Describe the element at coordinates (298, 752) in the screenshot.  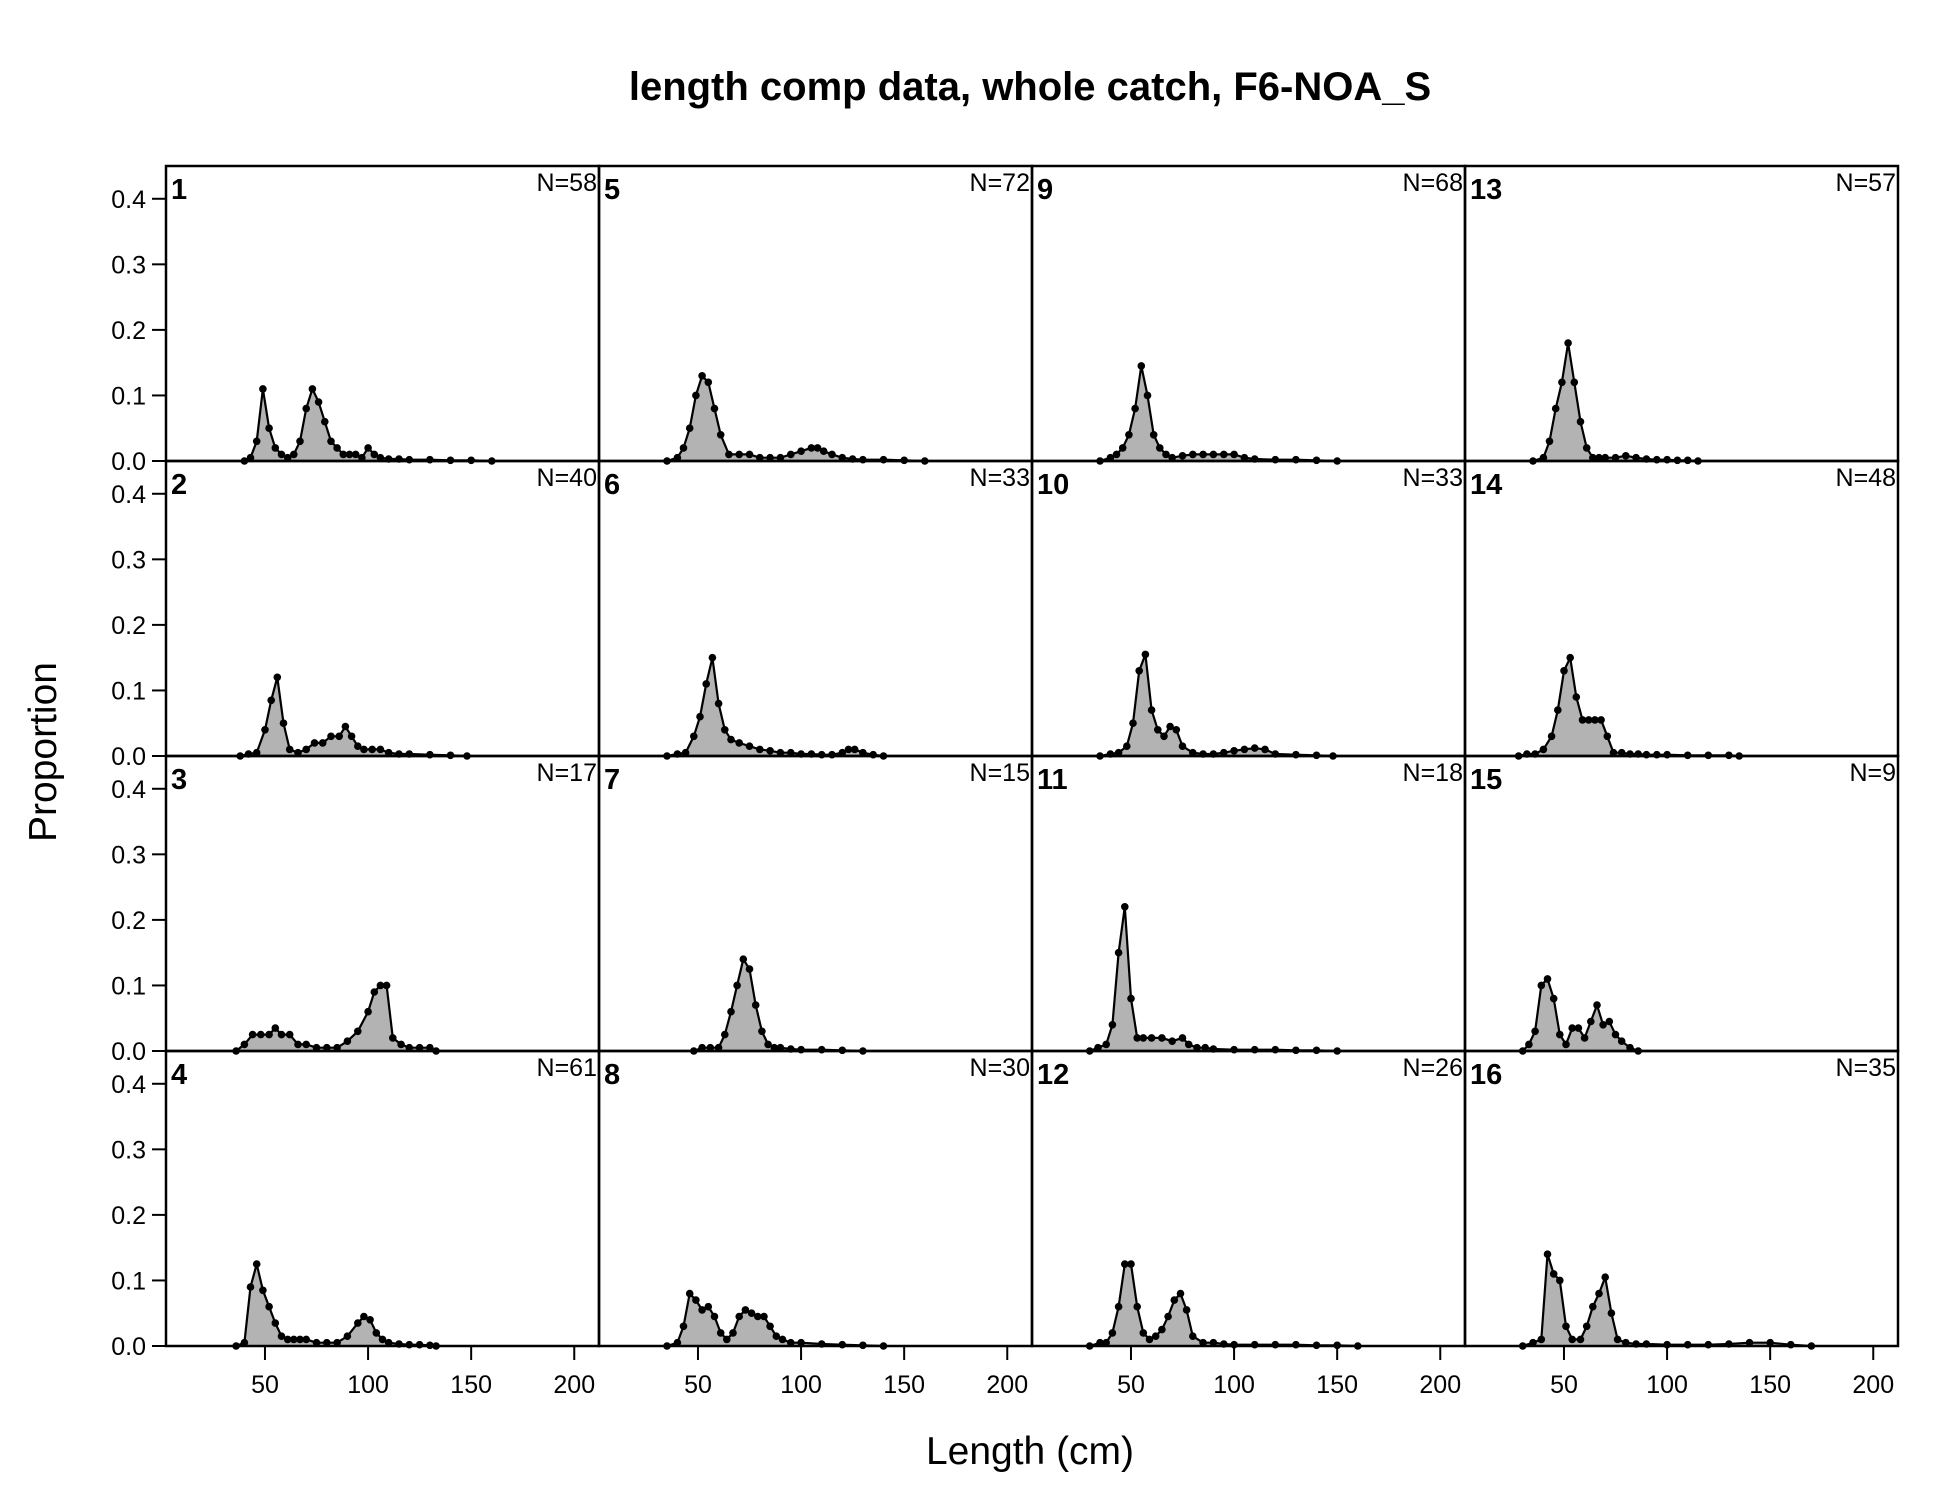
I see `panel-2-point` at that location.